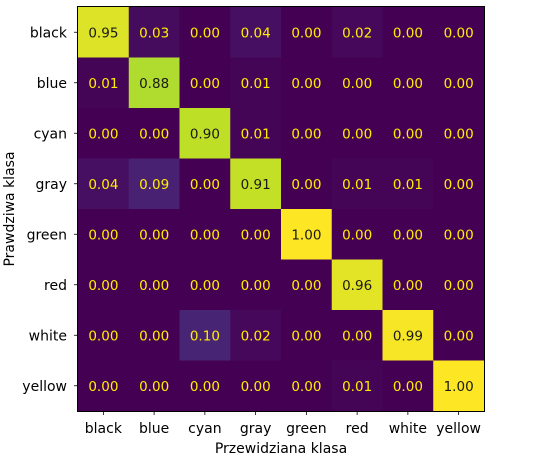  What do you see at coordinates (104, 429) in the screenshot?
I see `x-tick-label: black` at bounding box center [104, 429].